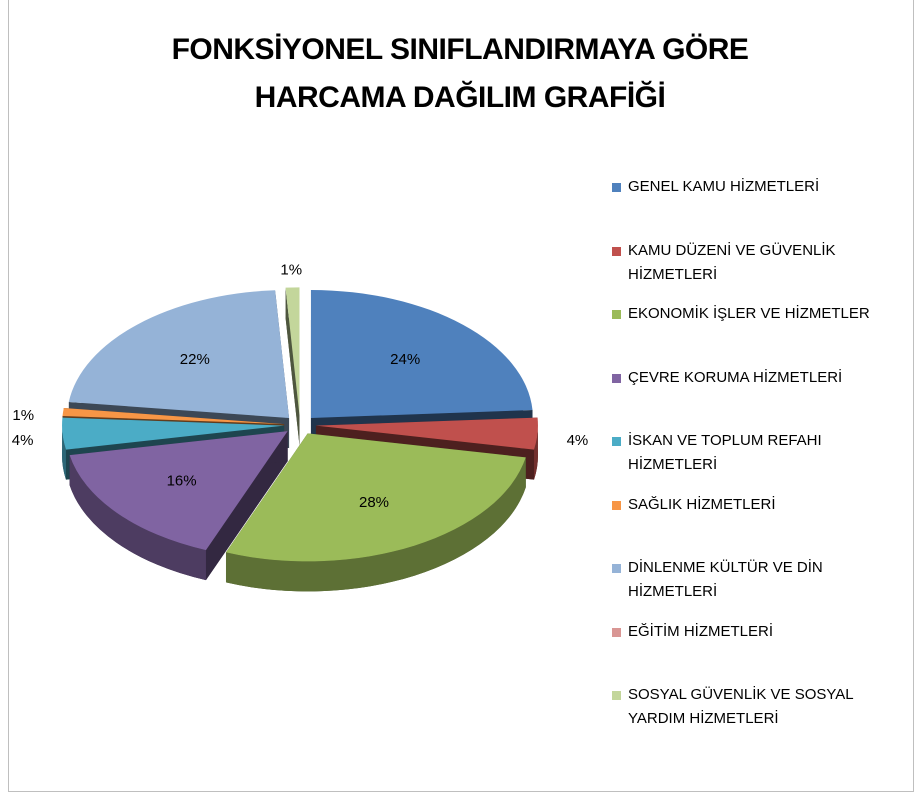  I want to click on legend-item: İSKAN VE TOPLUM REFAHI HİZMETLERİ, so click(755, 453).